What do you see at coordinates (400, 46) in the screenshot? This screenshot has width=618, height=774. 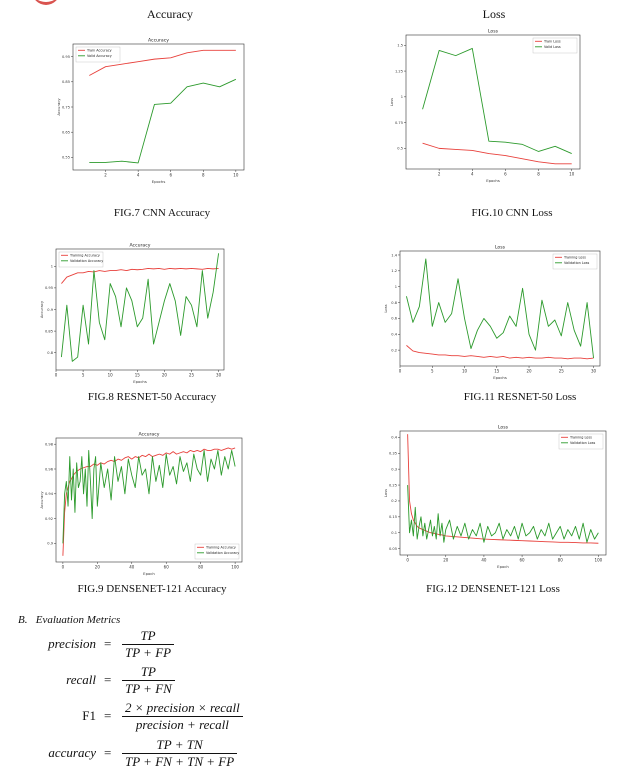 I see `y-tick-label: 1.5` at bounding box center [400, 46].